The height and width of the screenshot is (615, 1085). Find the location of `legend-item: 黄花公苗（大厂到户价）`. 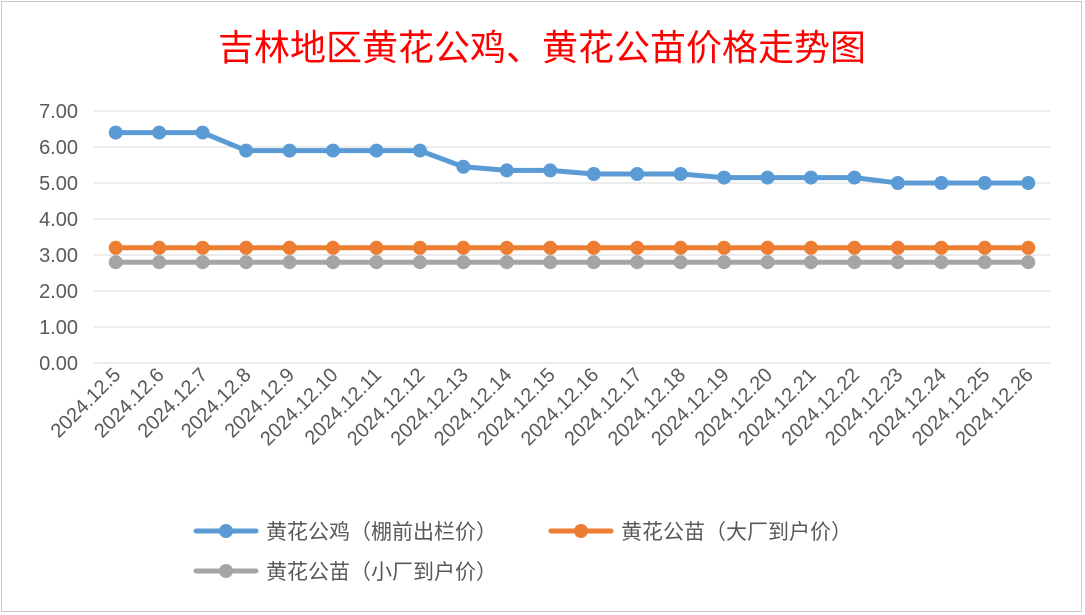

legend-item: 黄花公苗（大厂到户价） is located at coordinates (700, 532).